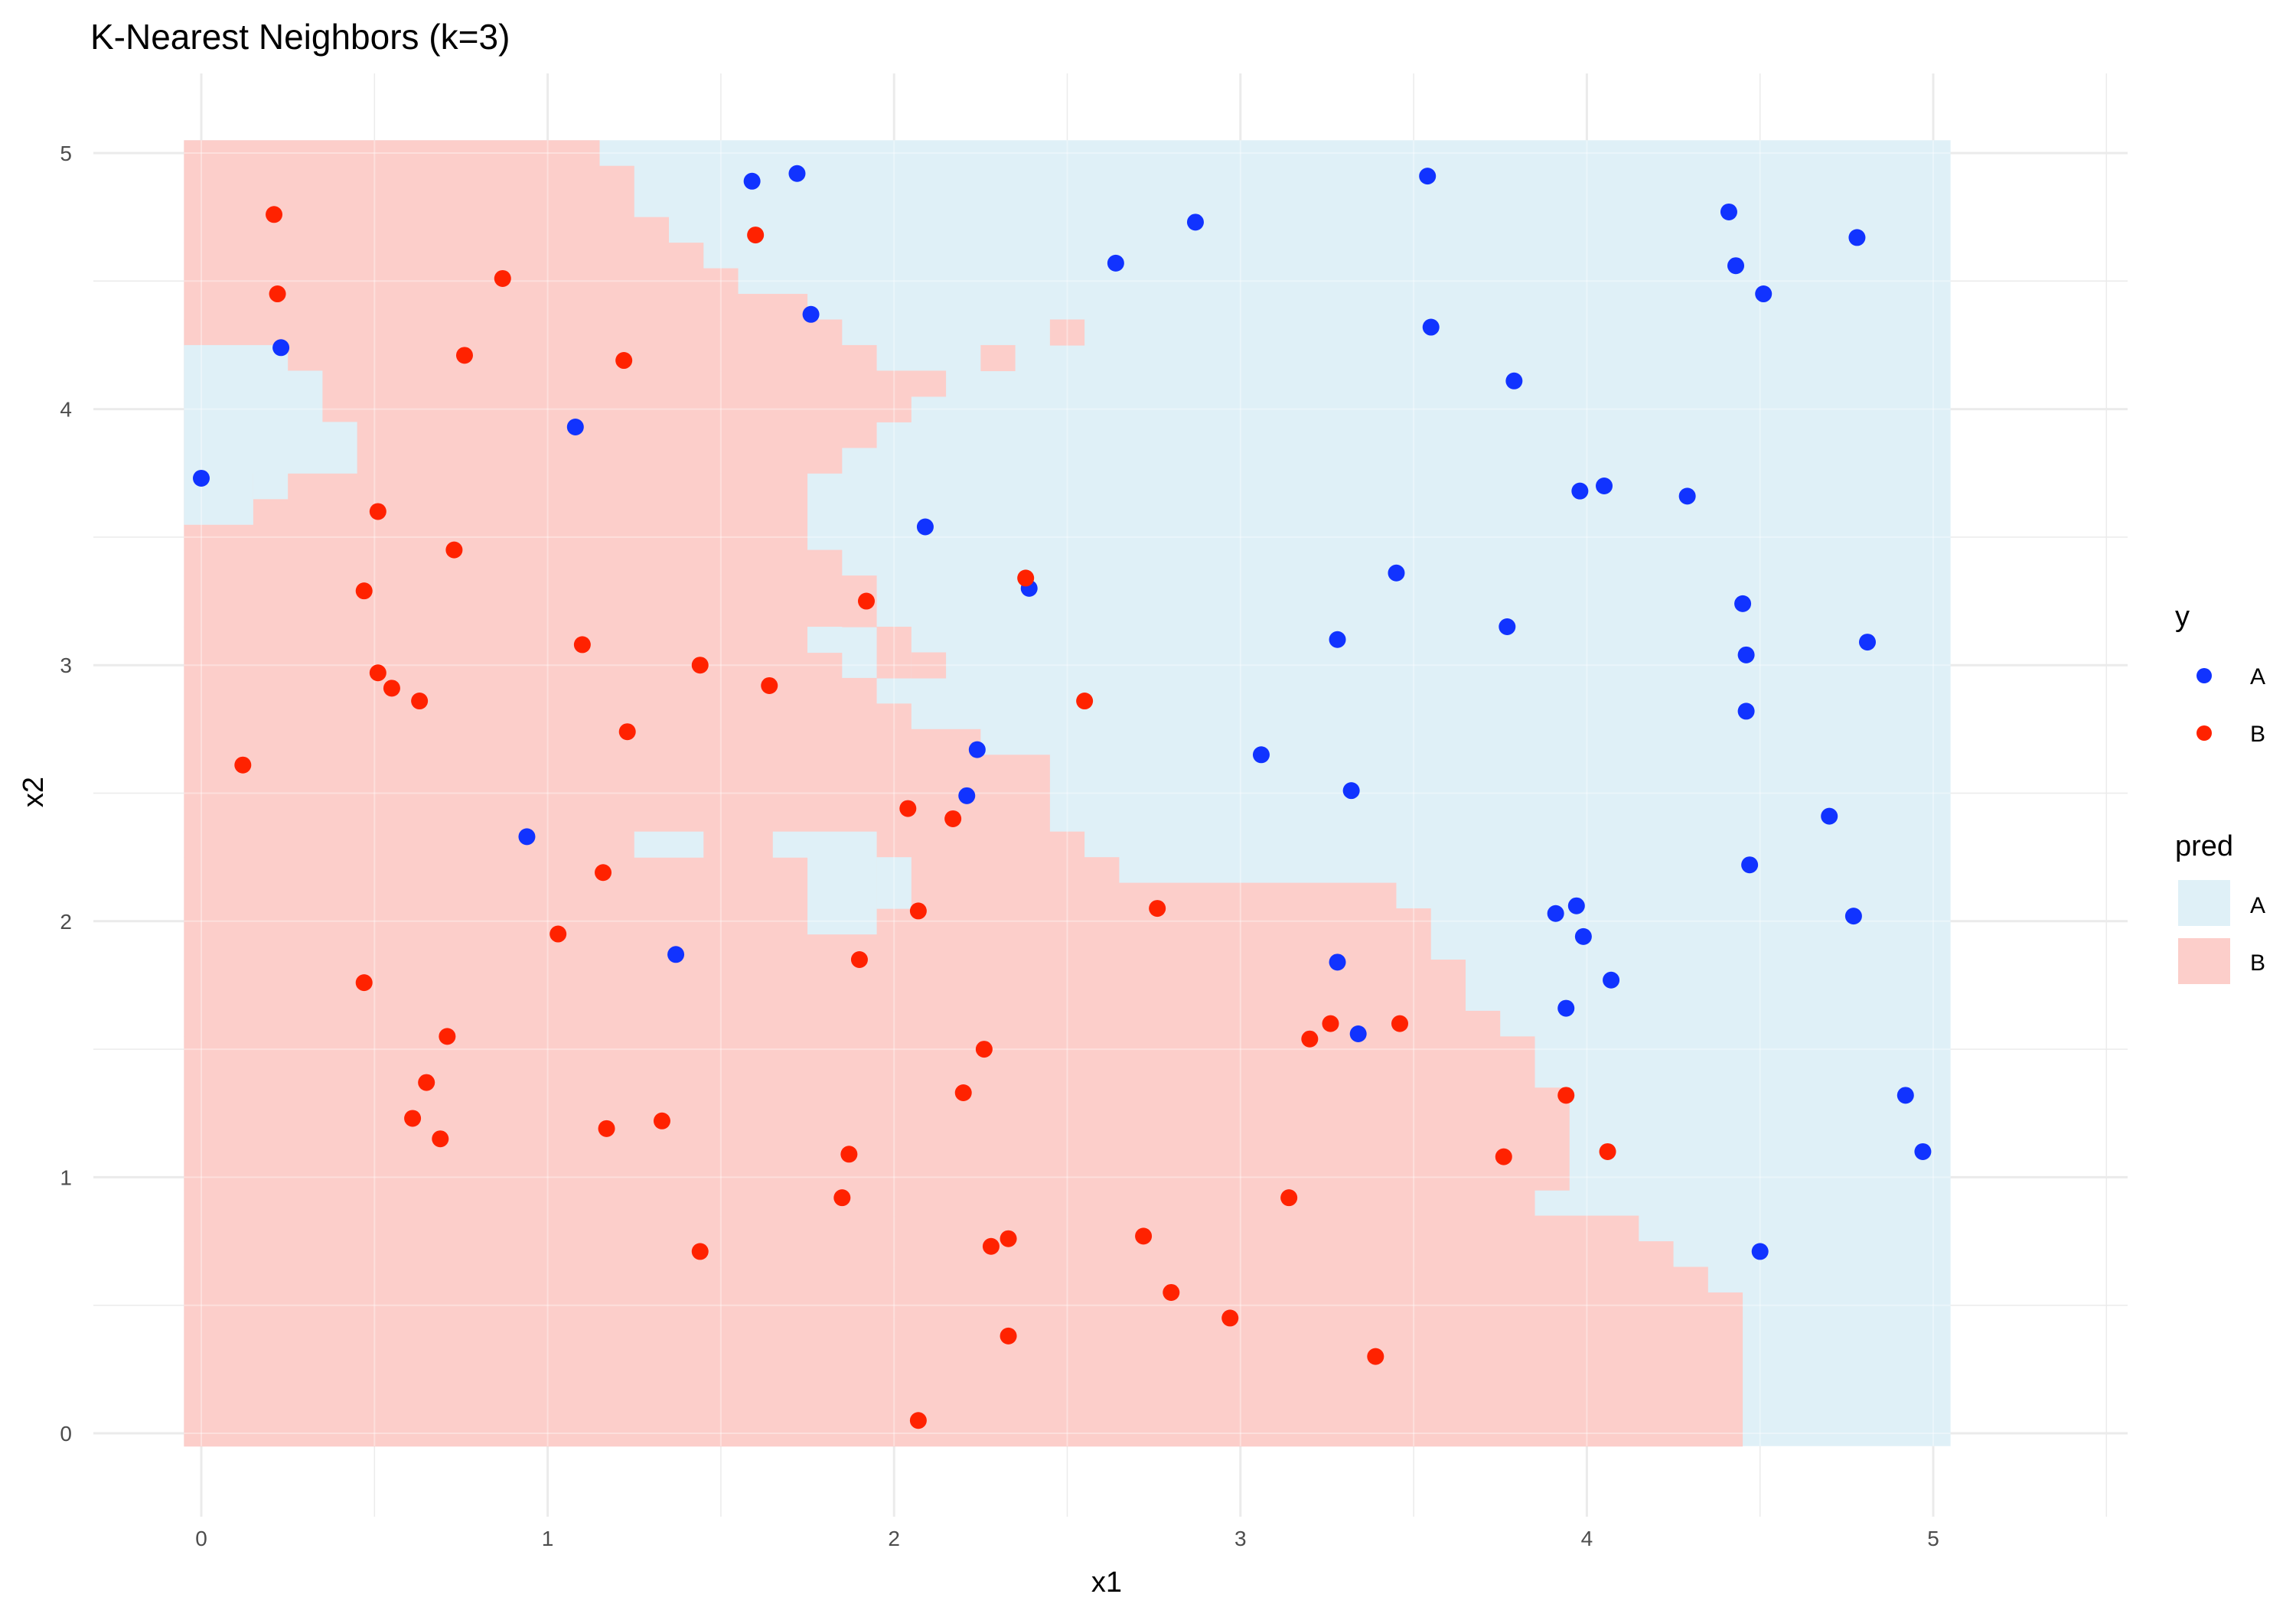  Describe the element at coordinates (2204, 675) in the screenshot. I see `legend-y-a-marker` at that location.